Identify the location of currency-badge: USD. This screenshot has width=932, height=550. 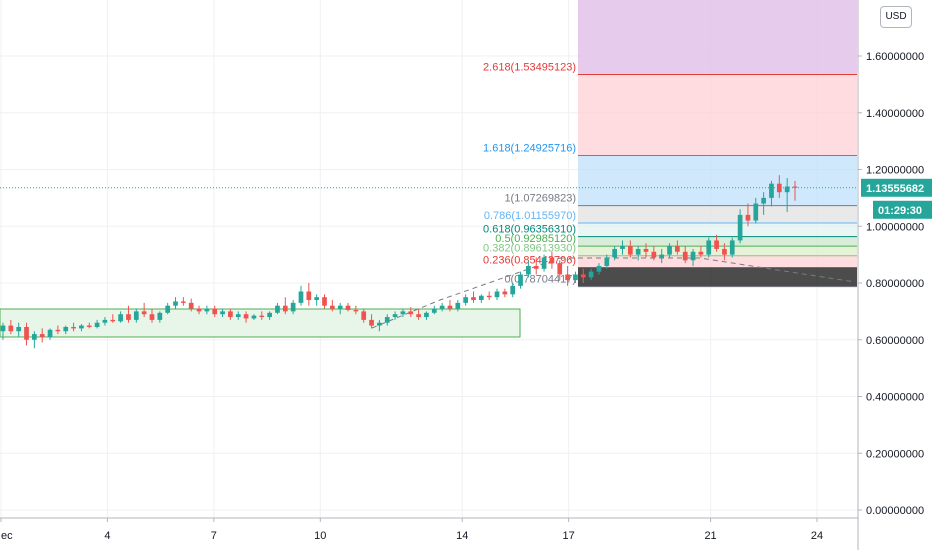
(896, 17).